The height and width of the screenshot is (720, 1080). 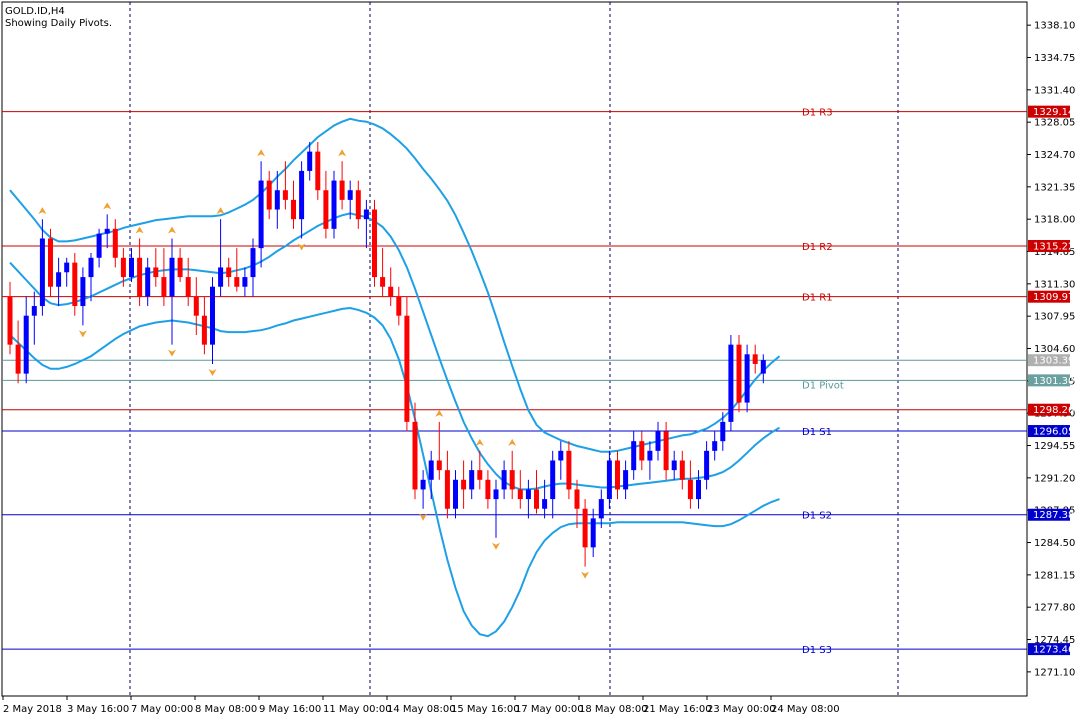 What do you see at coordinates (1053, 361) in the screenshot?
I see `price-marker-label: 1303.39` at bounding box center [1053, 361].